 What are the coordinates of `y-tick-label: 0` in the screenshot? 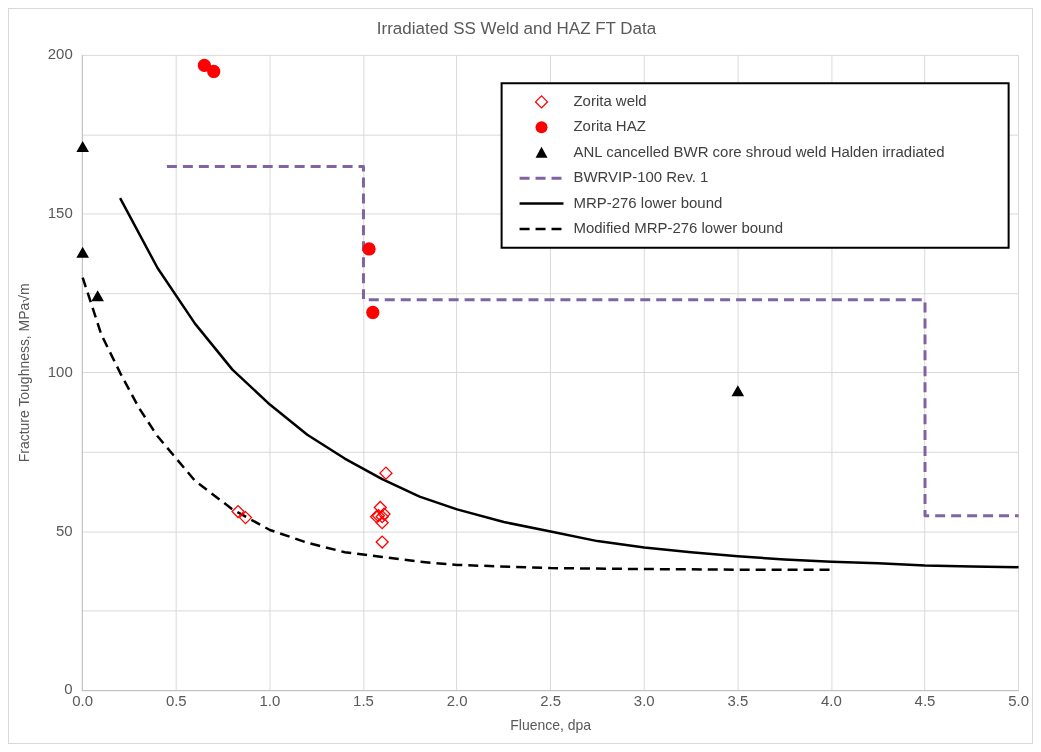 It's located at (68, 689).